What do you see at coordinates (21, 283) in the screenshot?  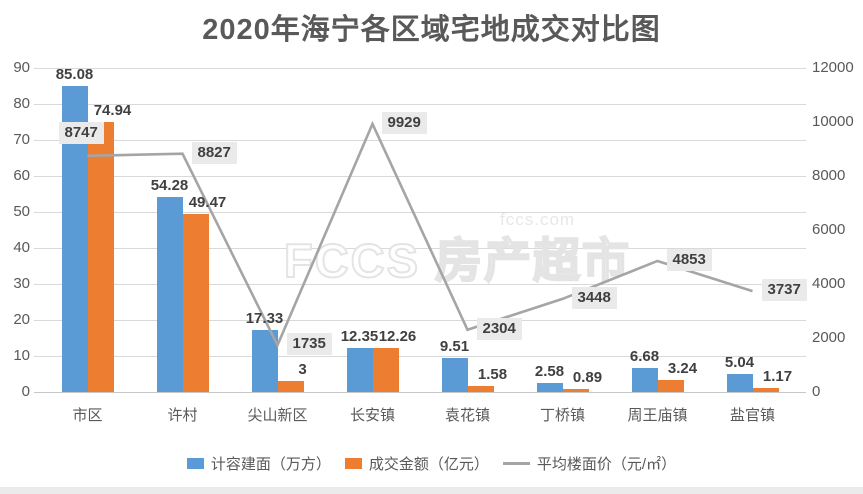 I see `y-axis-left-tick: 30` at bounding box center [21, 283].